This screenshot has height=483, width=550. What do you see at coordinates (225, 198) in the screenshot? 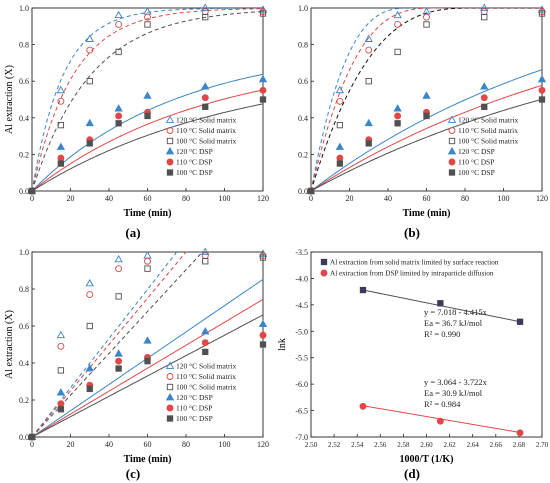
I see `x-tick-label: 100` at bounding box center [225, 198].